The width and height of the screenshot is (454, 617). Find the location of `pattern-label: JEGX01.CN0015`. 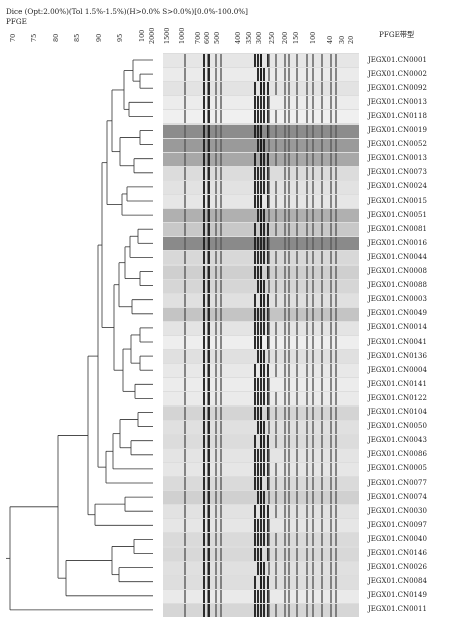

pattern-label: JEGX01.CN0015 is located at coordinates (397, 200).